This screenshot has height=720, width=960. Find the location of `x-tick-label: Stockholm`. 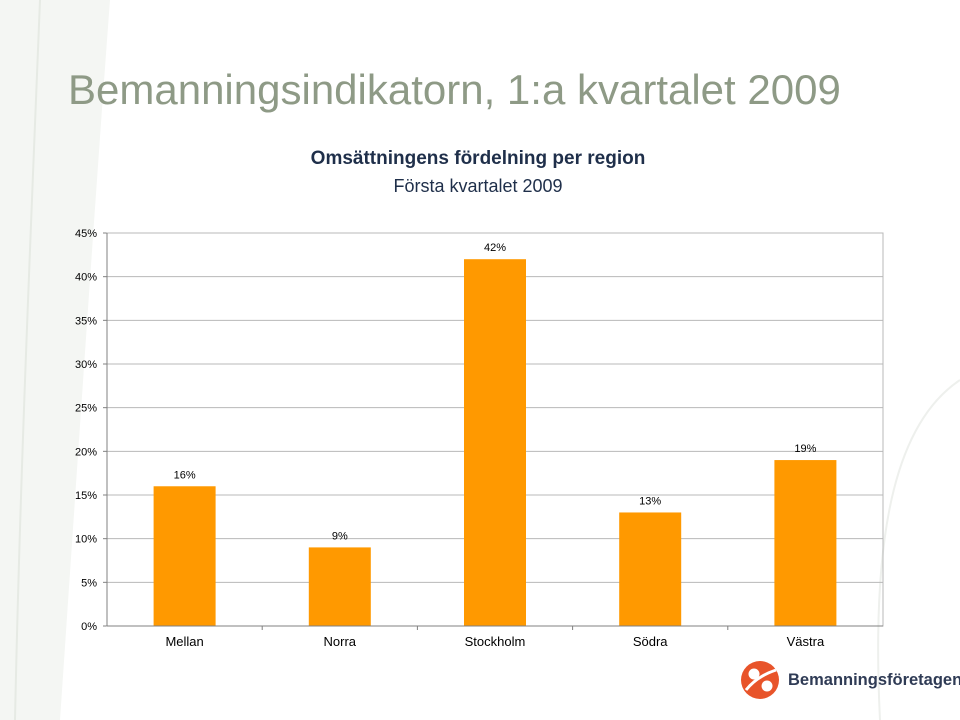

x-tick-label: Stockholm is located at coordinates (495, 641).